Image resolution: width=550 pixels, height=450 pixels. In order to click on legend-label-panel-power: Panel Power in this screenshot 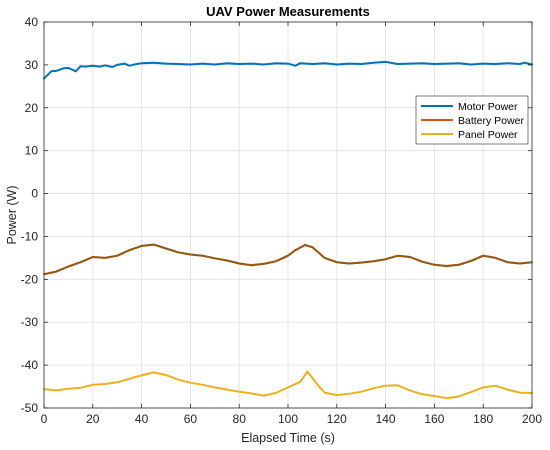, I will do `click(488, 135)`.